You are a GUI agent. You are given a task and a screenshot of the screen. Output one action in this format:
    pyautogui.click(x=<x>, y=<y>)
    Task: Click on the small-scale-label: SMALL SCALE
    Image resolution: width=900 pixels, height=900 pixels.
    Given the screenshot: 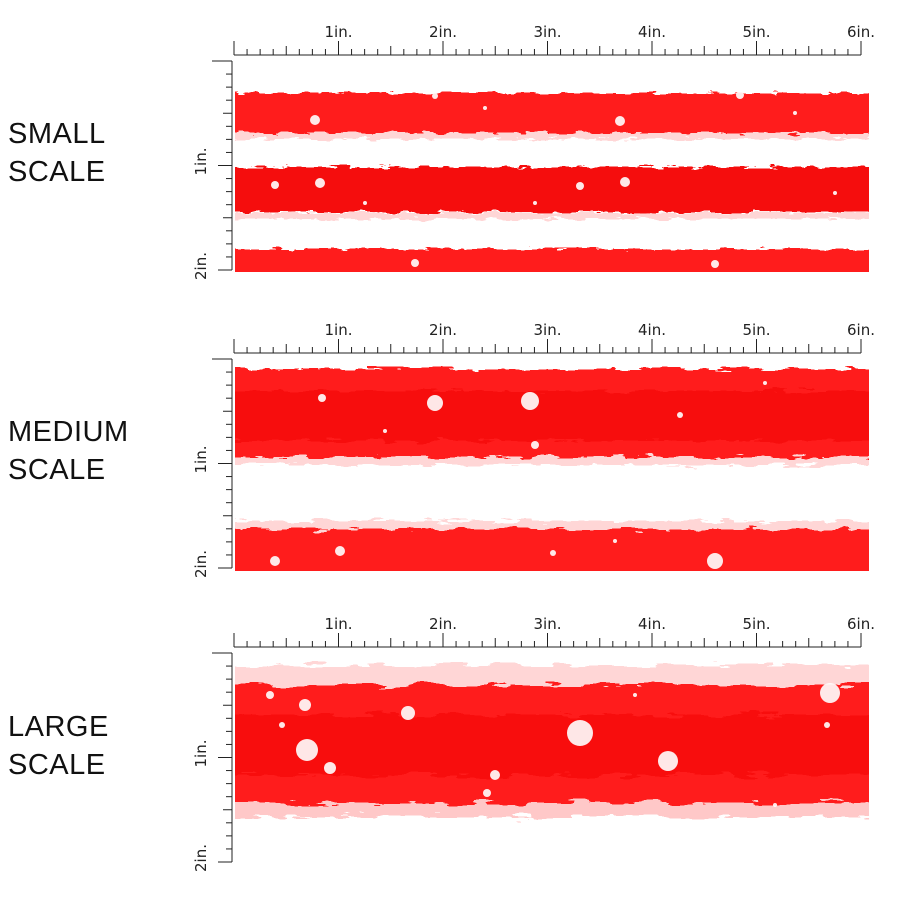 What is the action you would take?
    pyautogui.click(x=57, y=153)
    